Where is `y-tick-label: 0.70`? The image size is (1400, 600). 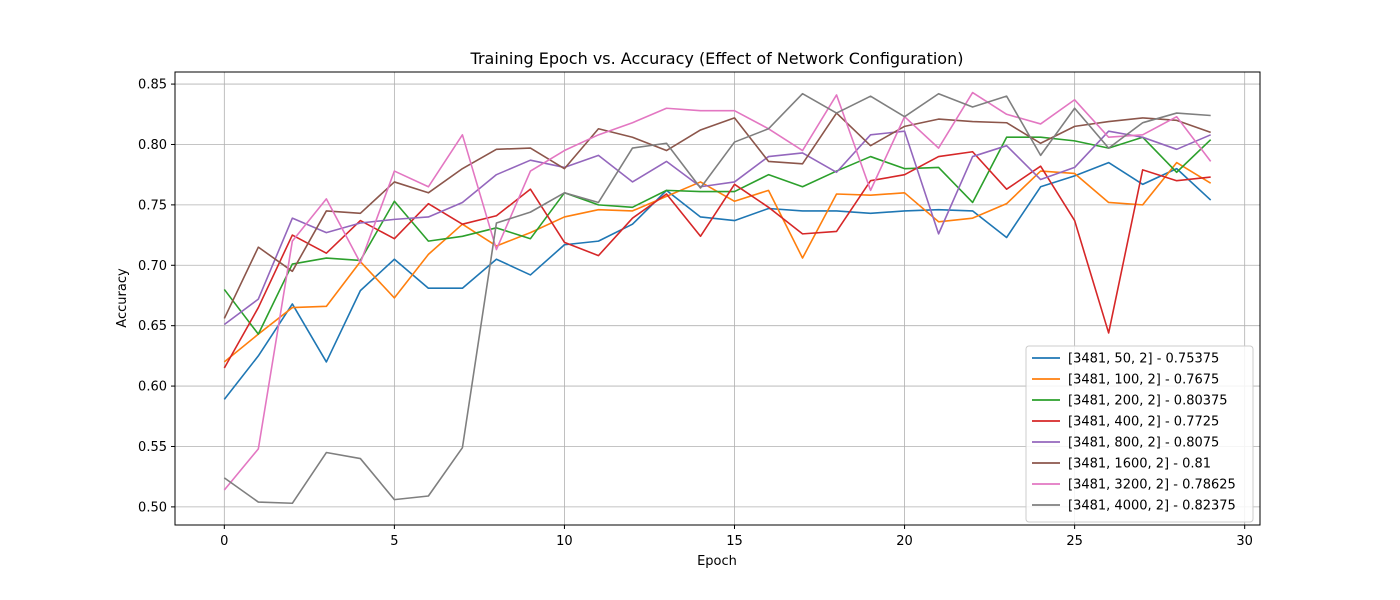
y-tick-label: 0.70 is located at coordinates (152, 266).